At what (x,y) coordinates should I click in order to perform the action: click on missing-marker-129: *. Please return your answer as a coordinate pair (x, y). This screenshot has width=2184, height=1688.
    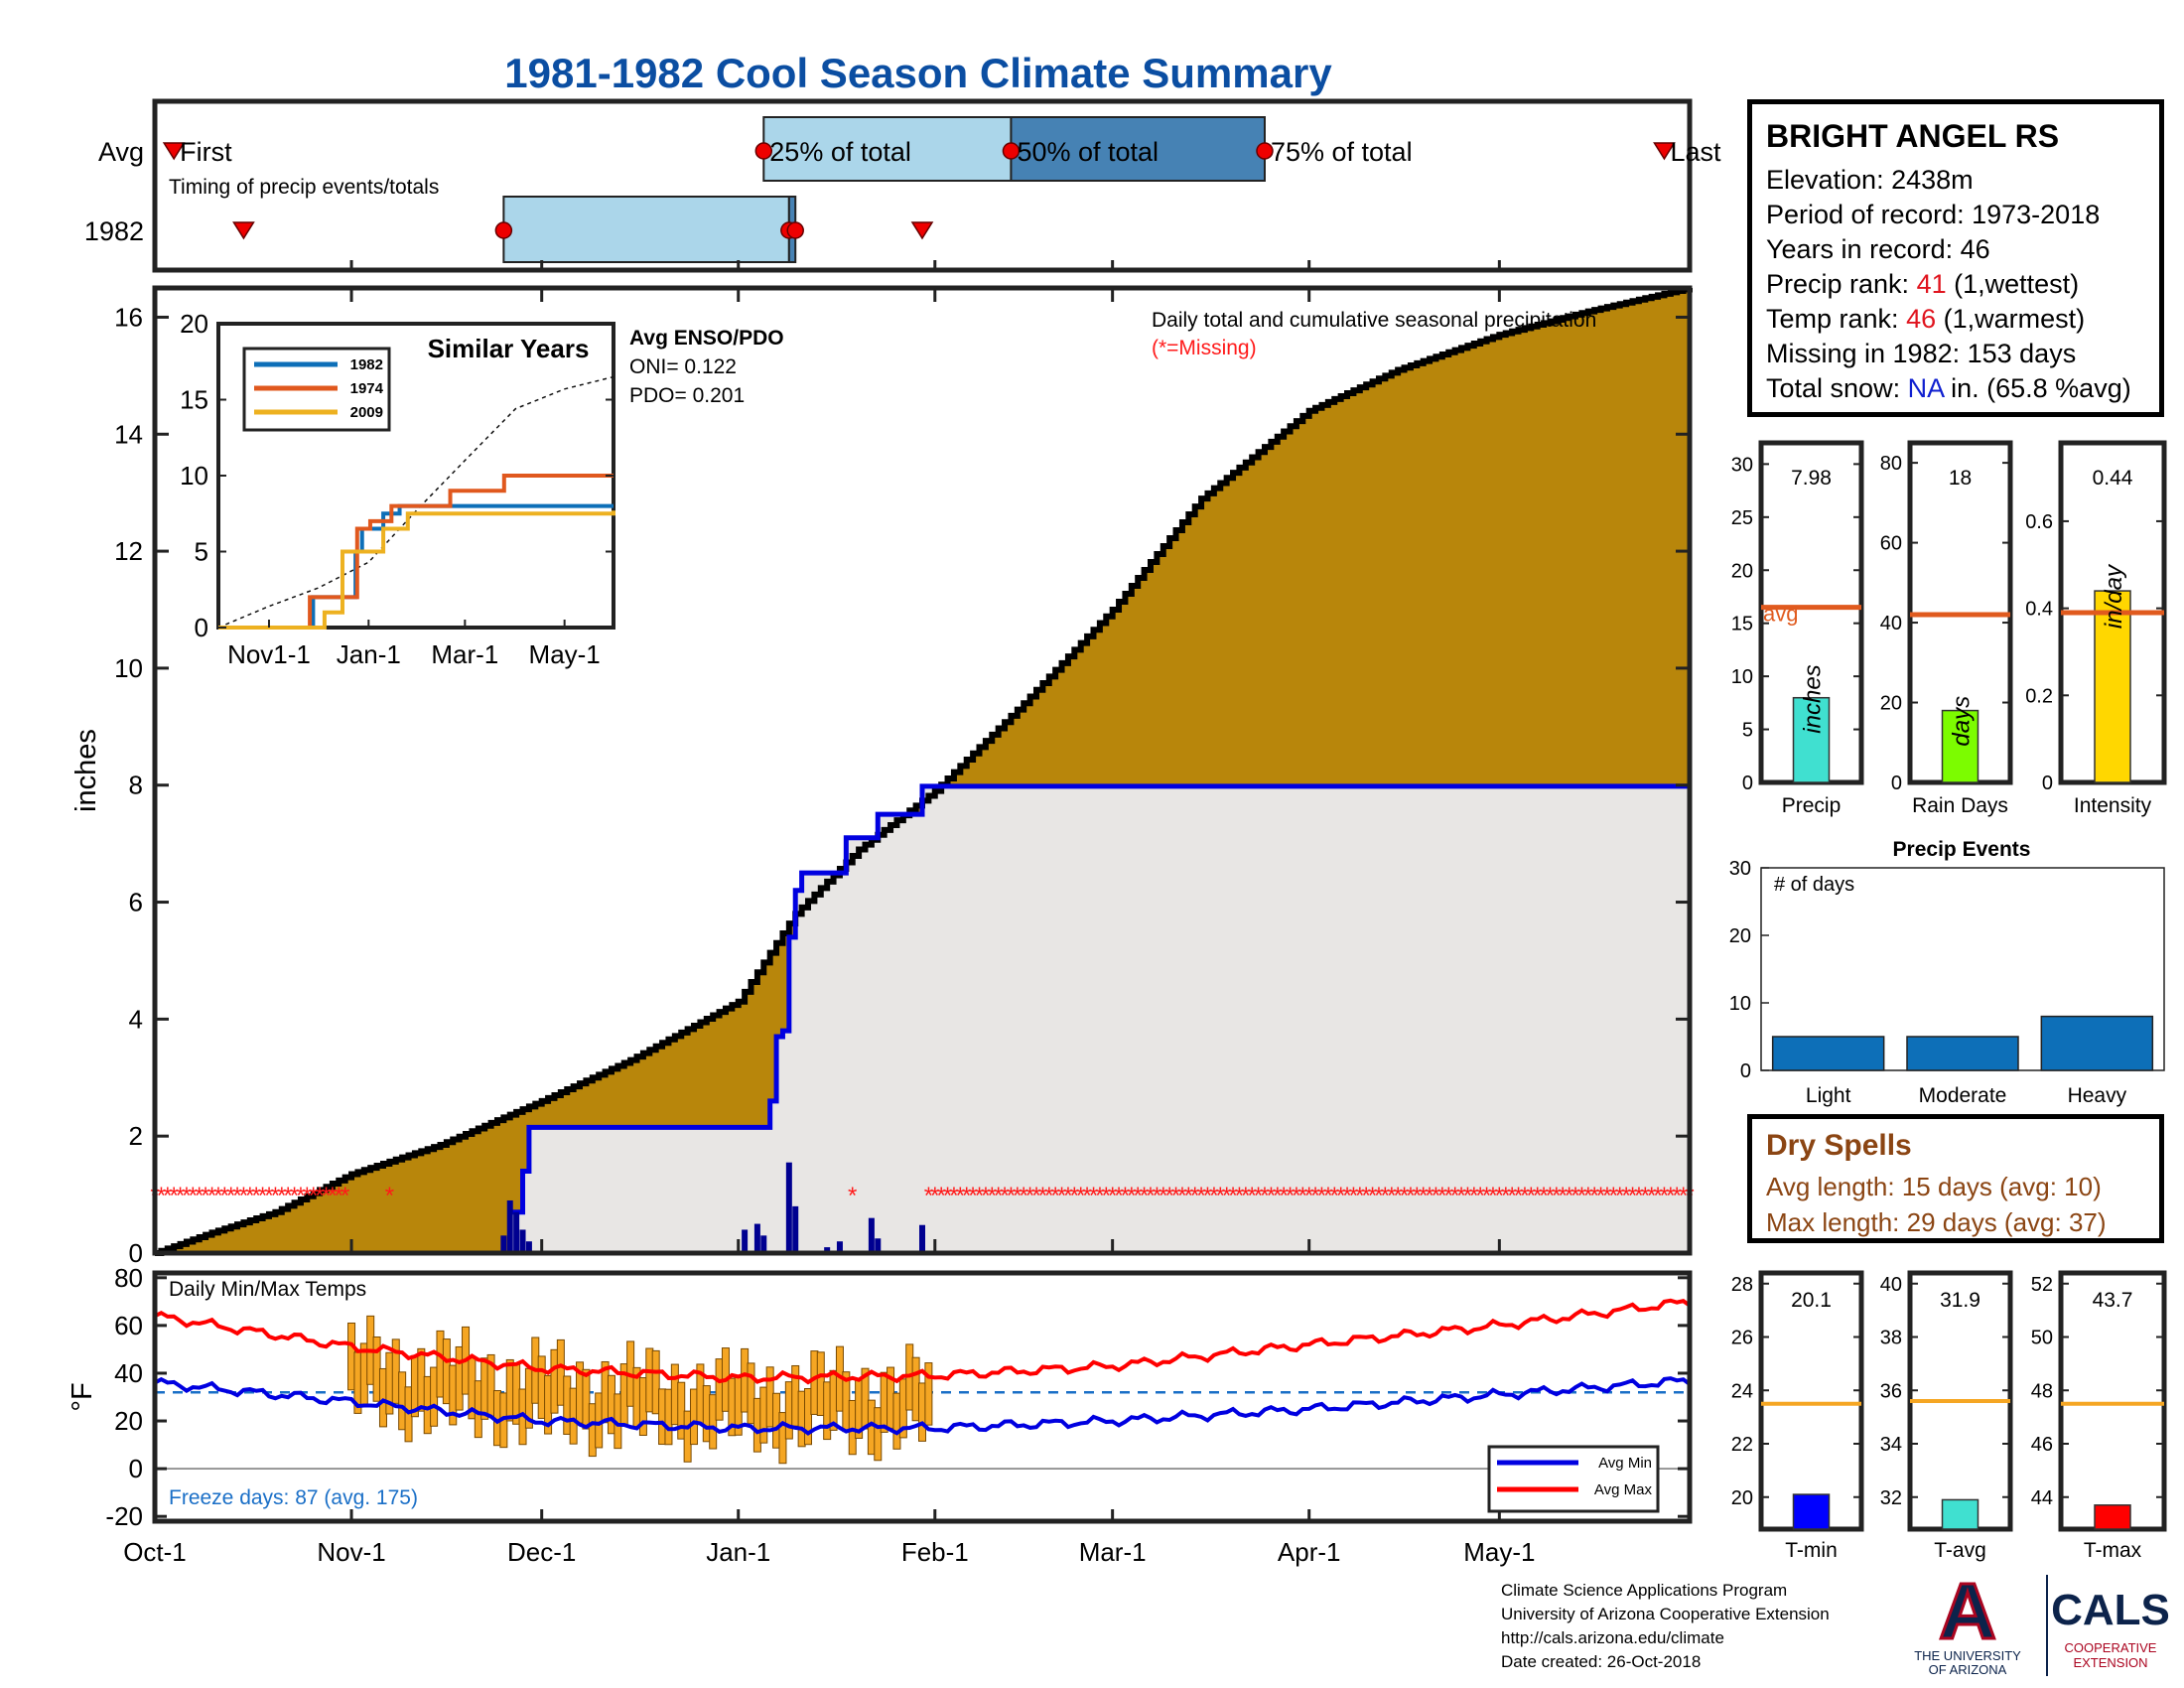
    Looking at the image, I should click on (1537, 1196).